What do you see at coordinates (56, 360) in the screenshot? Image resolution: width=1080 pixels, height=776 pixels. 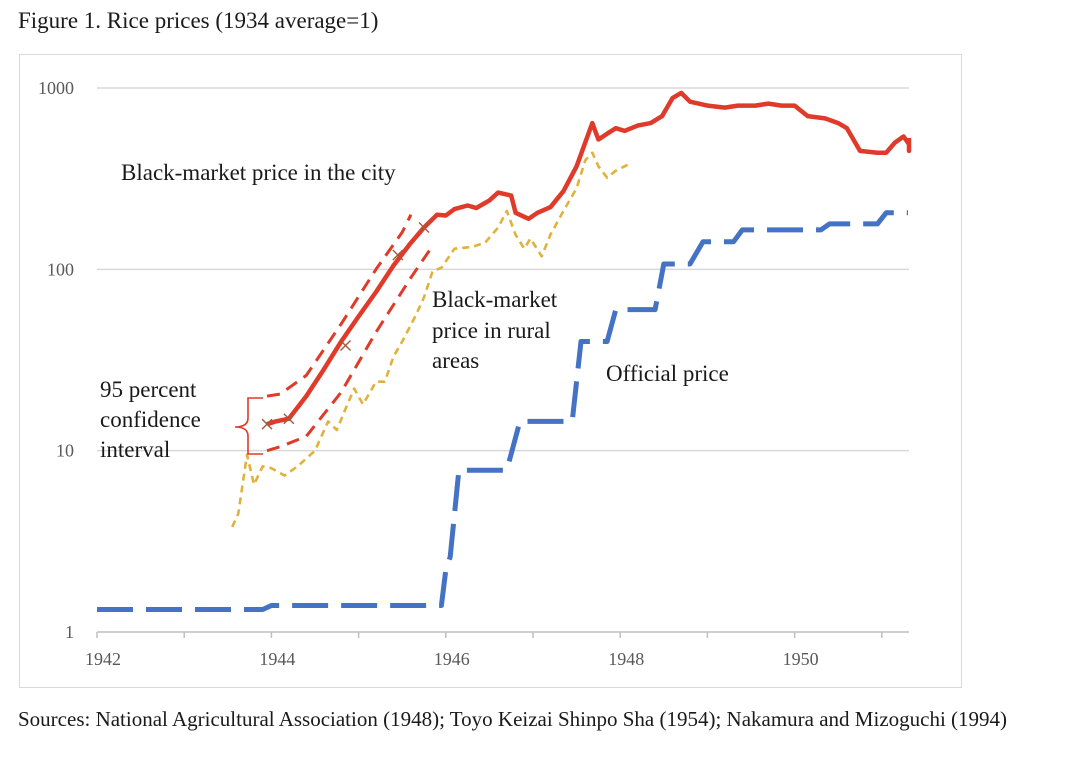 I see `y-axis-ticks: 1 10 100 1000` at bounding box center [56, 360].